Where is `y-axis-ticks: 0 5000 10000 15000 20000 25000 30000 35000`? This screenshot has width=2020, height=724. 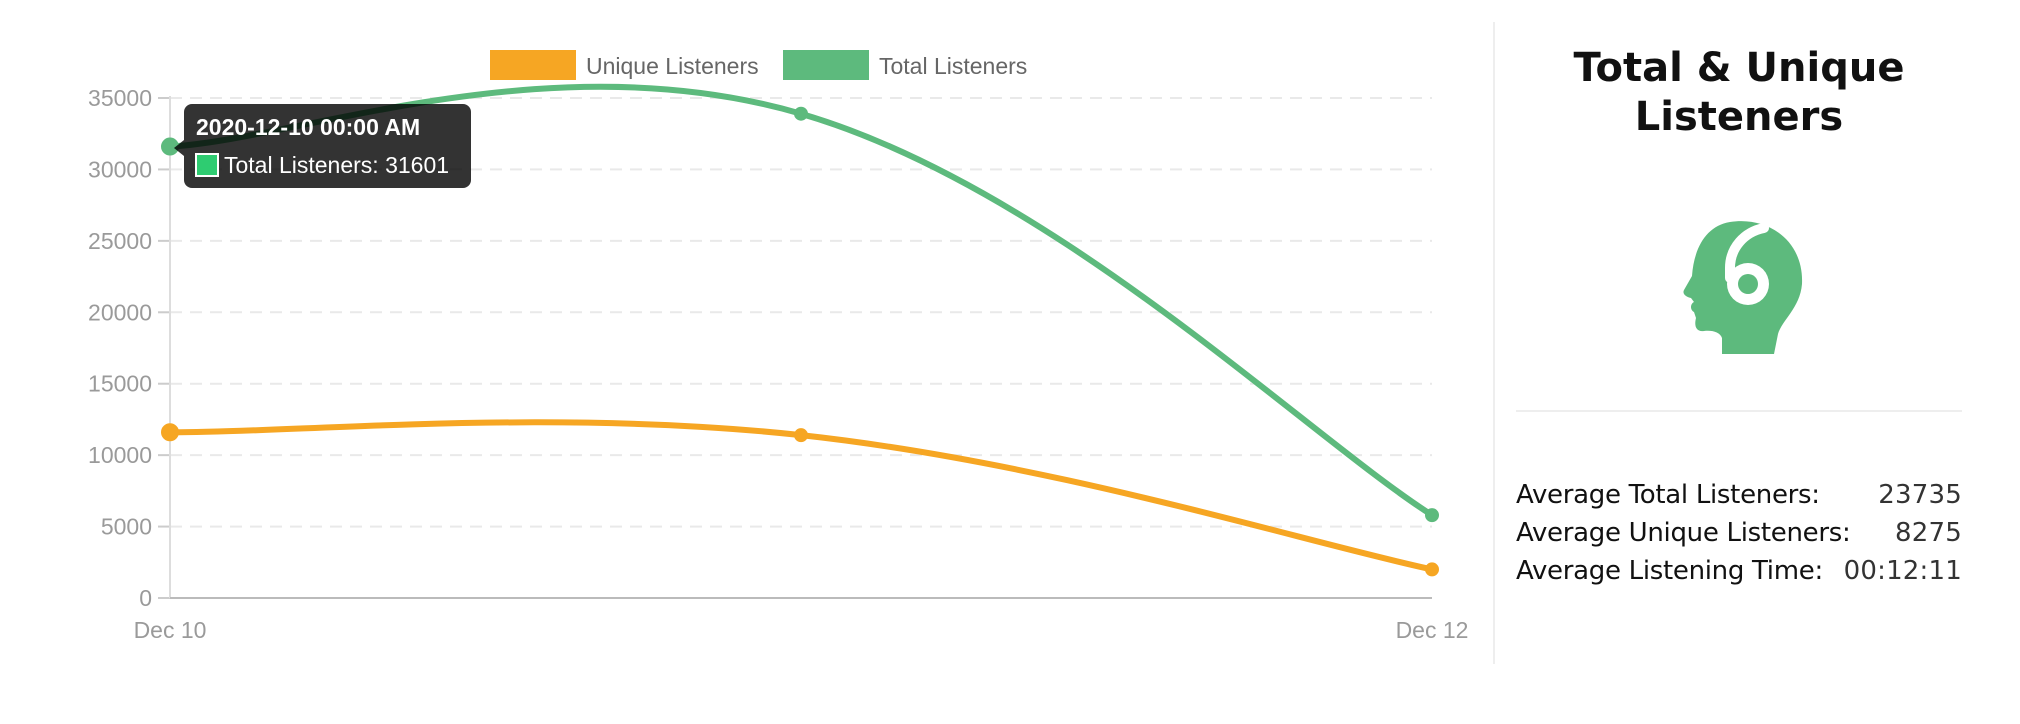
y-axis-ticks: 0 5000 10000 15000 20000 25000 30000 35000 is located at coordinates (129, 348).